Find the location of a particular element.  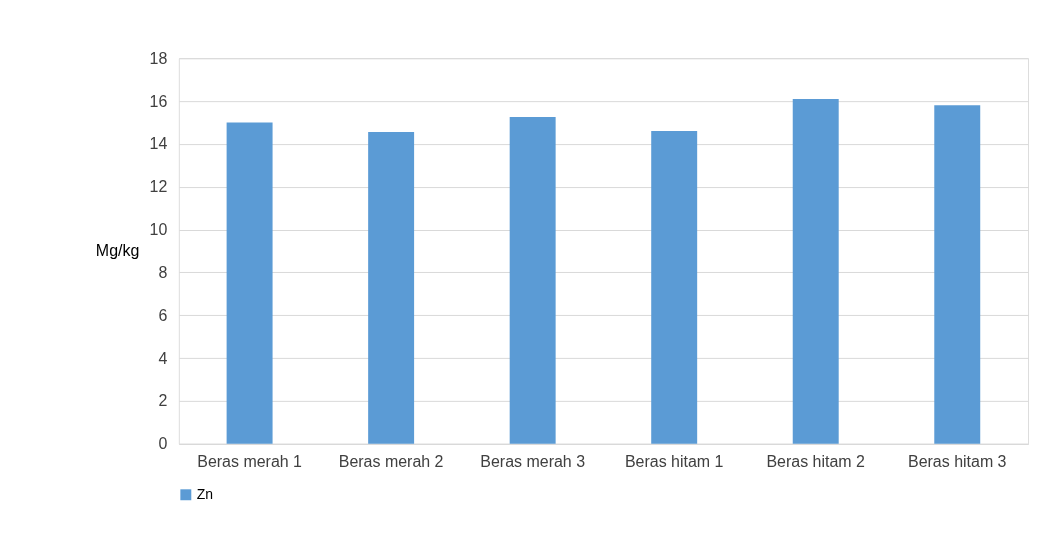

x-tick-label: Beras merah 3 is located at coordinates (533, 462).